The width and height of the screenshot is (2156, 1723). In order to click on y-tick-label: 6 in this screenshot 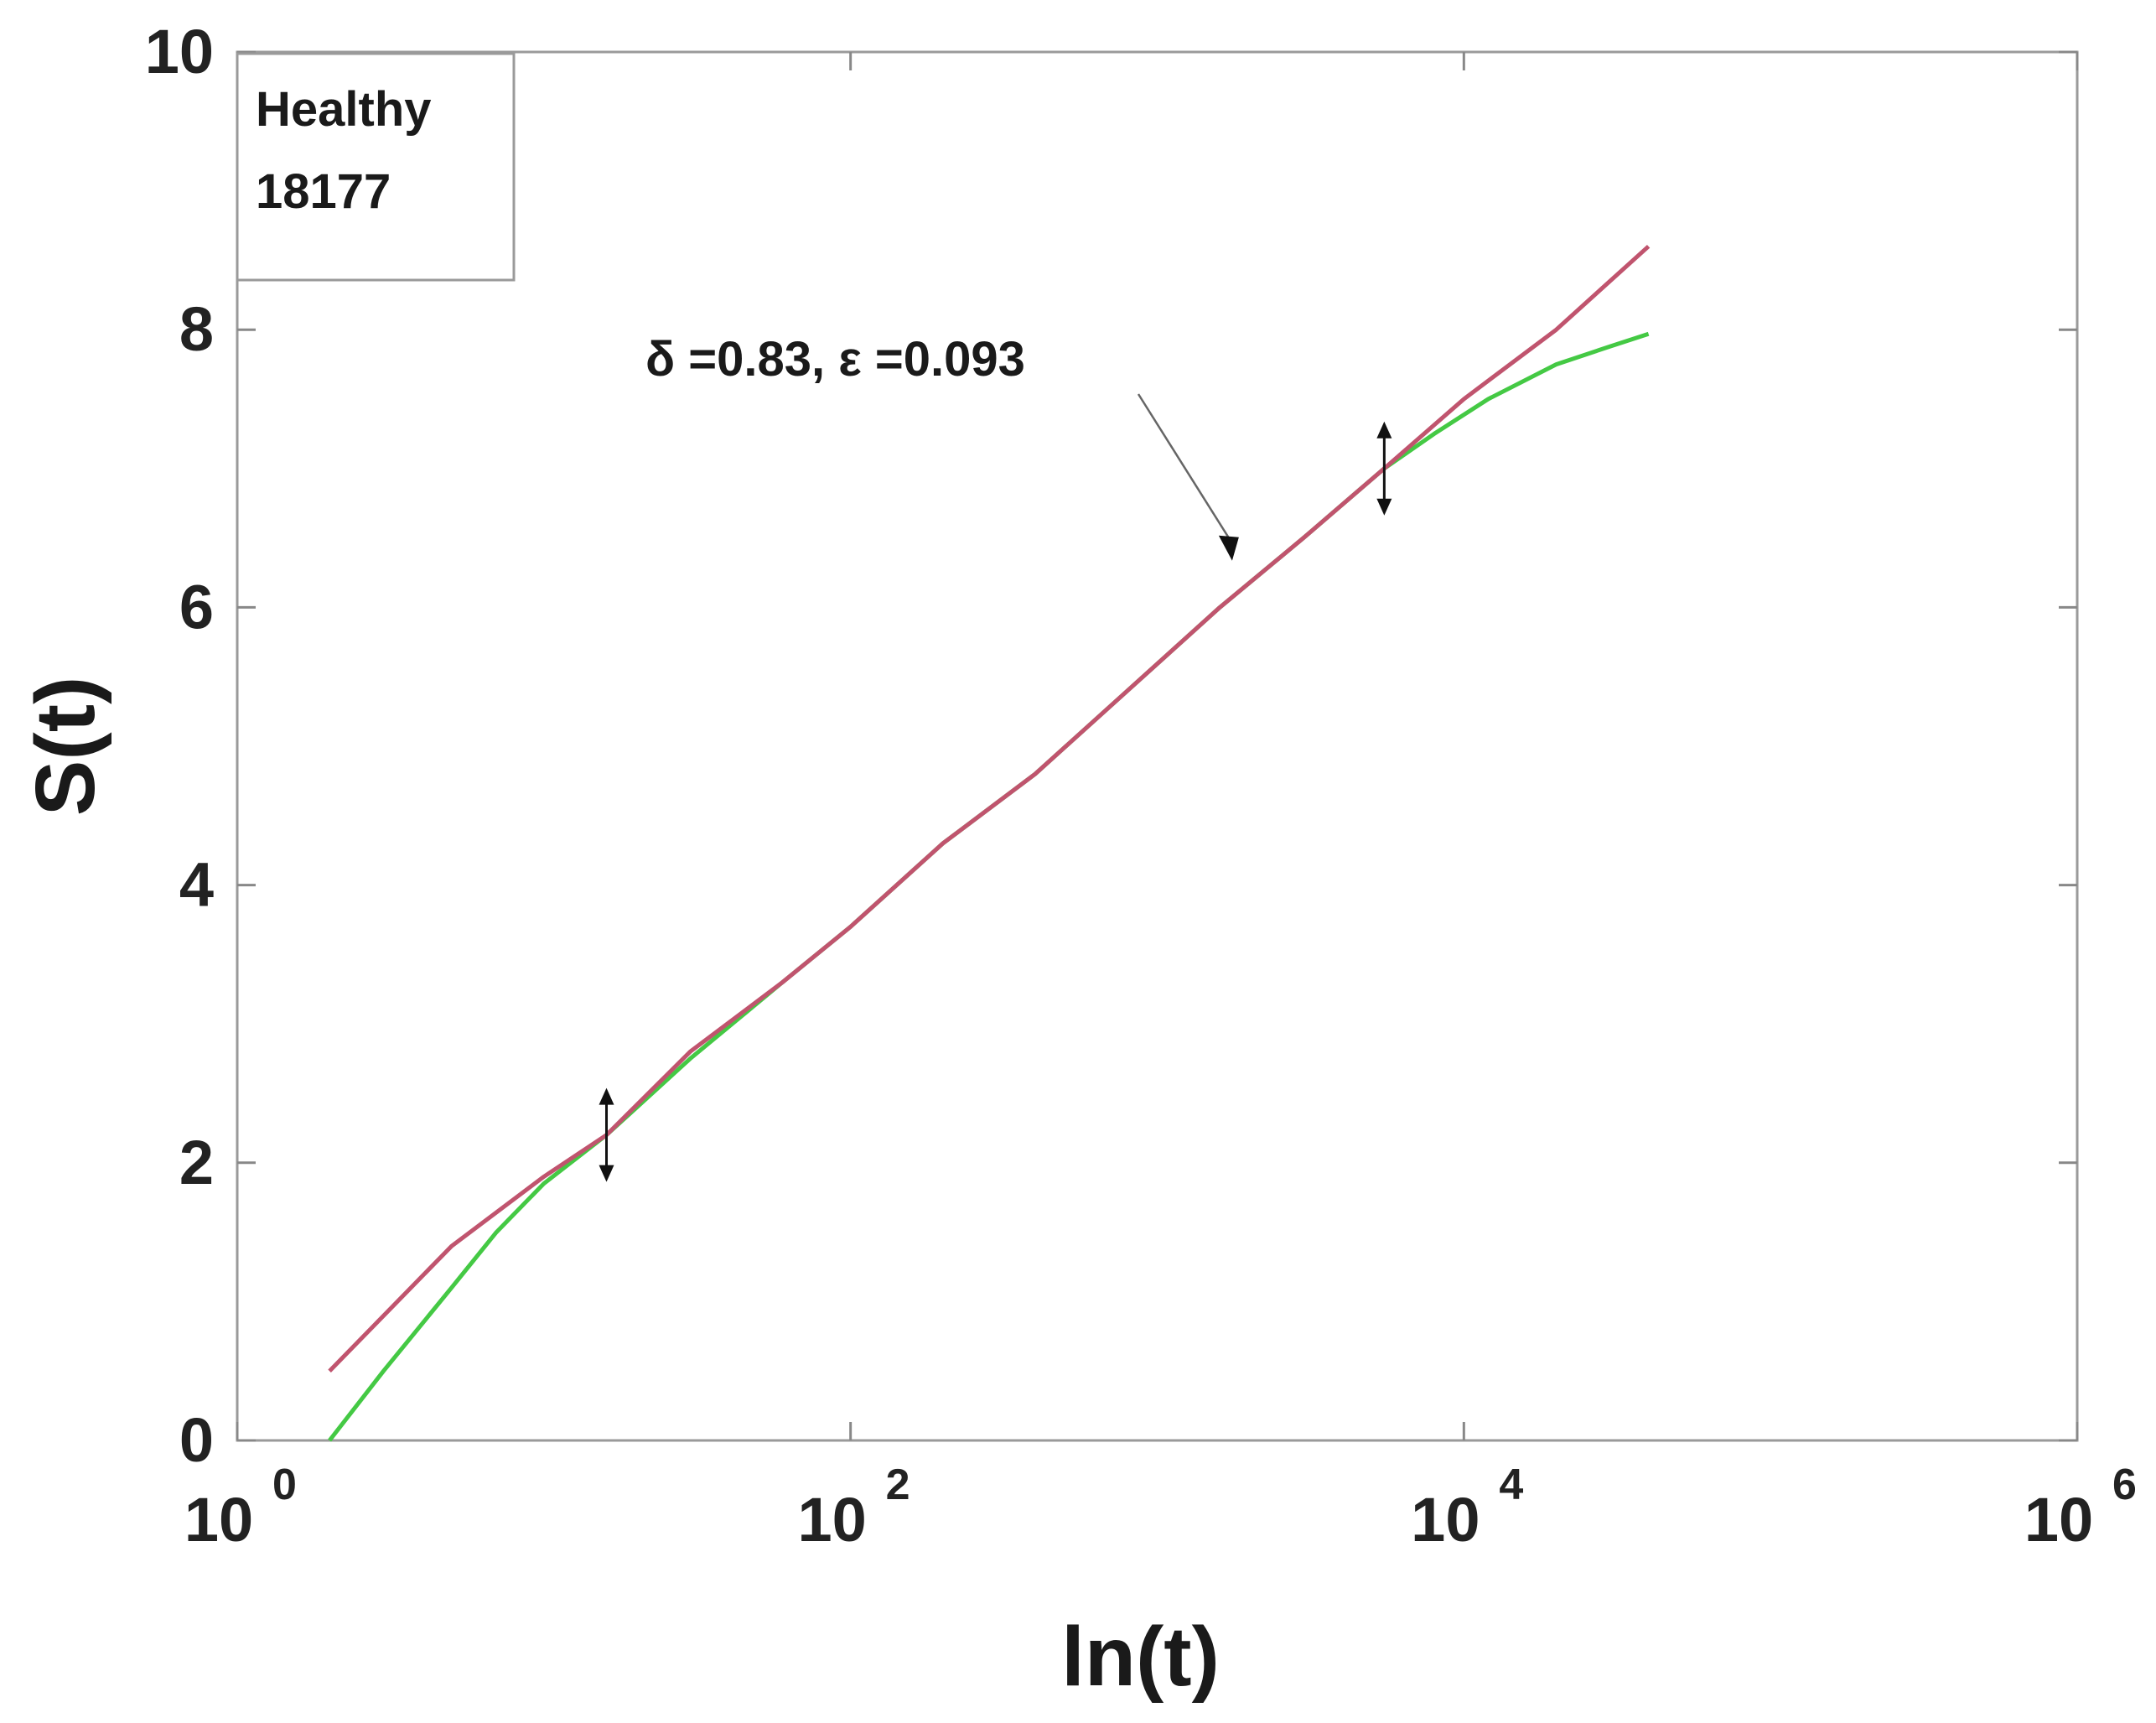, I will do `click(196, 606)`.